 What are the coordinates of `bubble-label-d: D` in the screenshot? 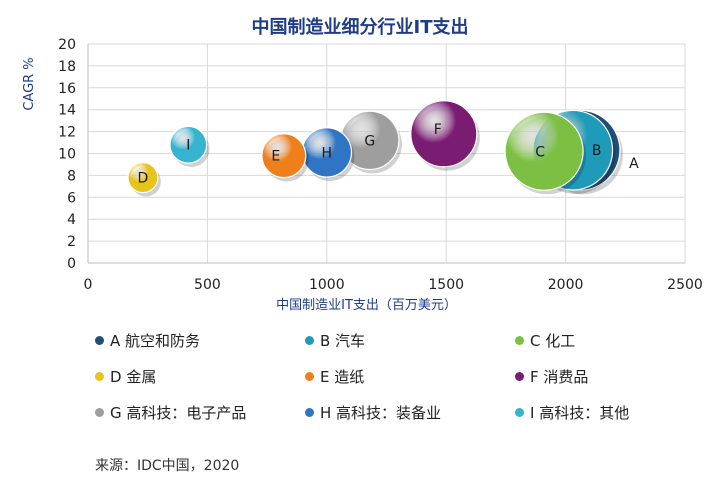 It's located at (143, 179).